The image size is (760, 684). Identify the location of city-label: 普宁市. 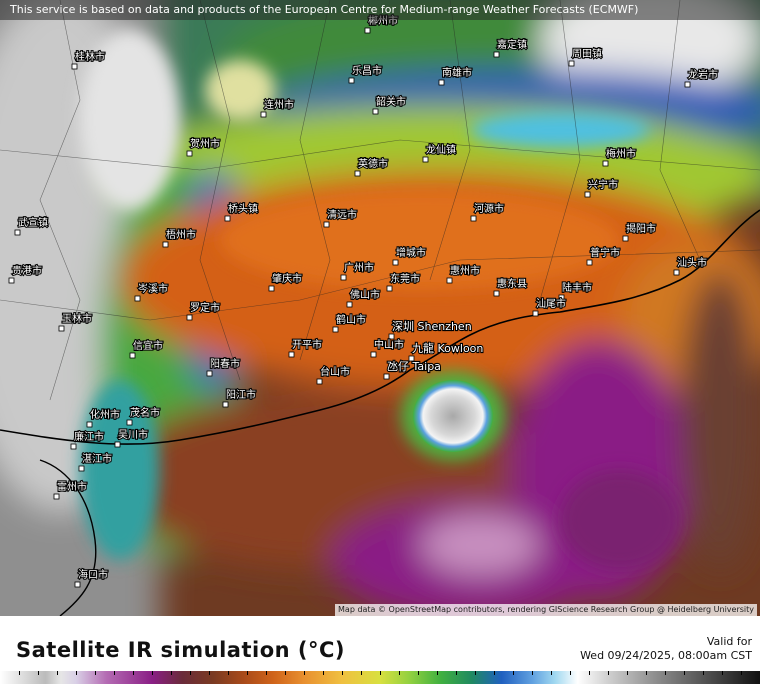
(605, 252).